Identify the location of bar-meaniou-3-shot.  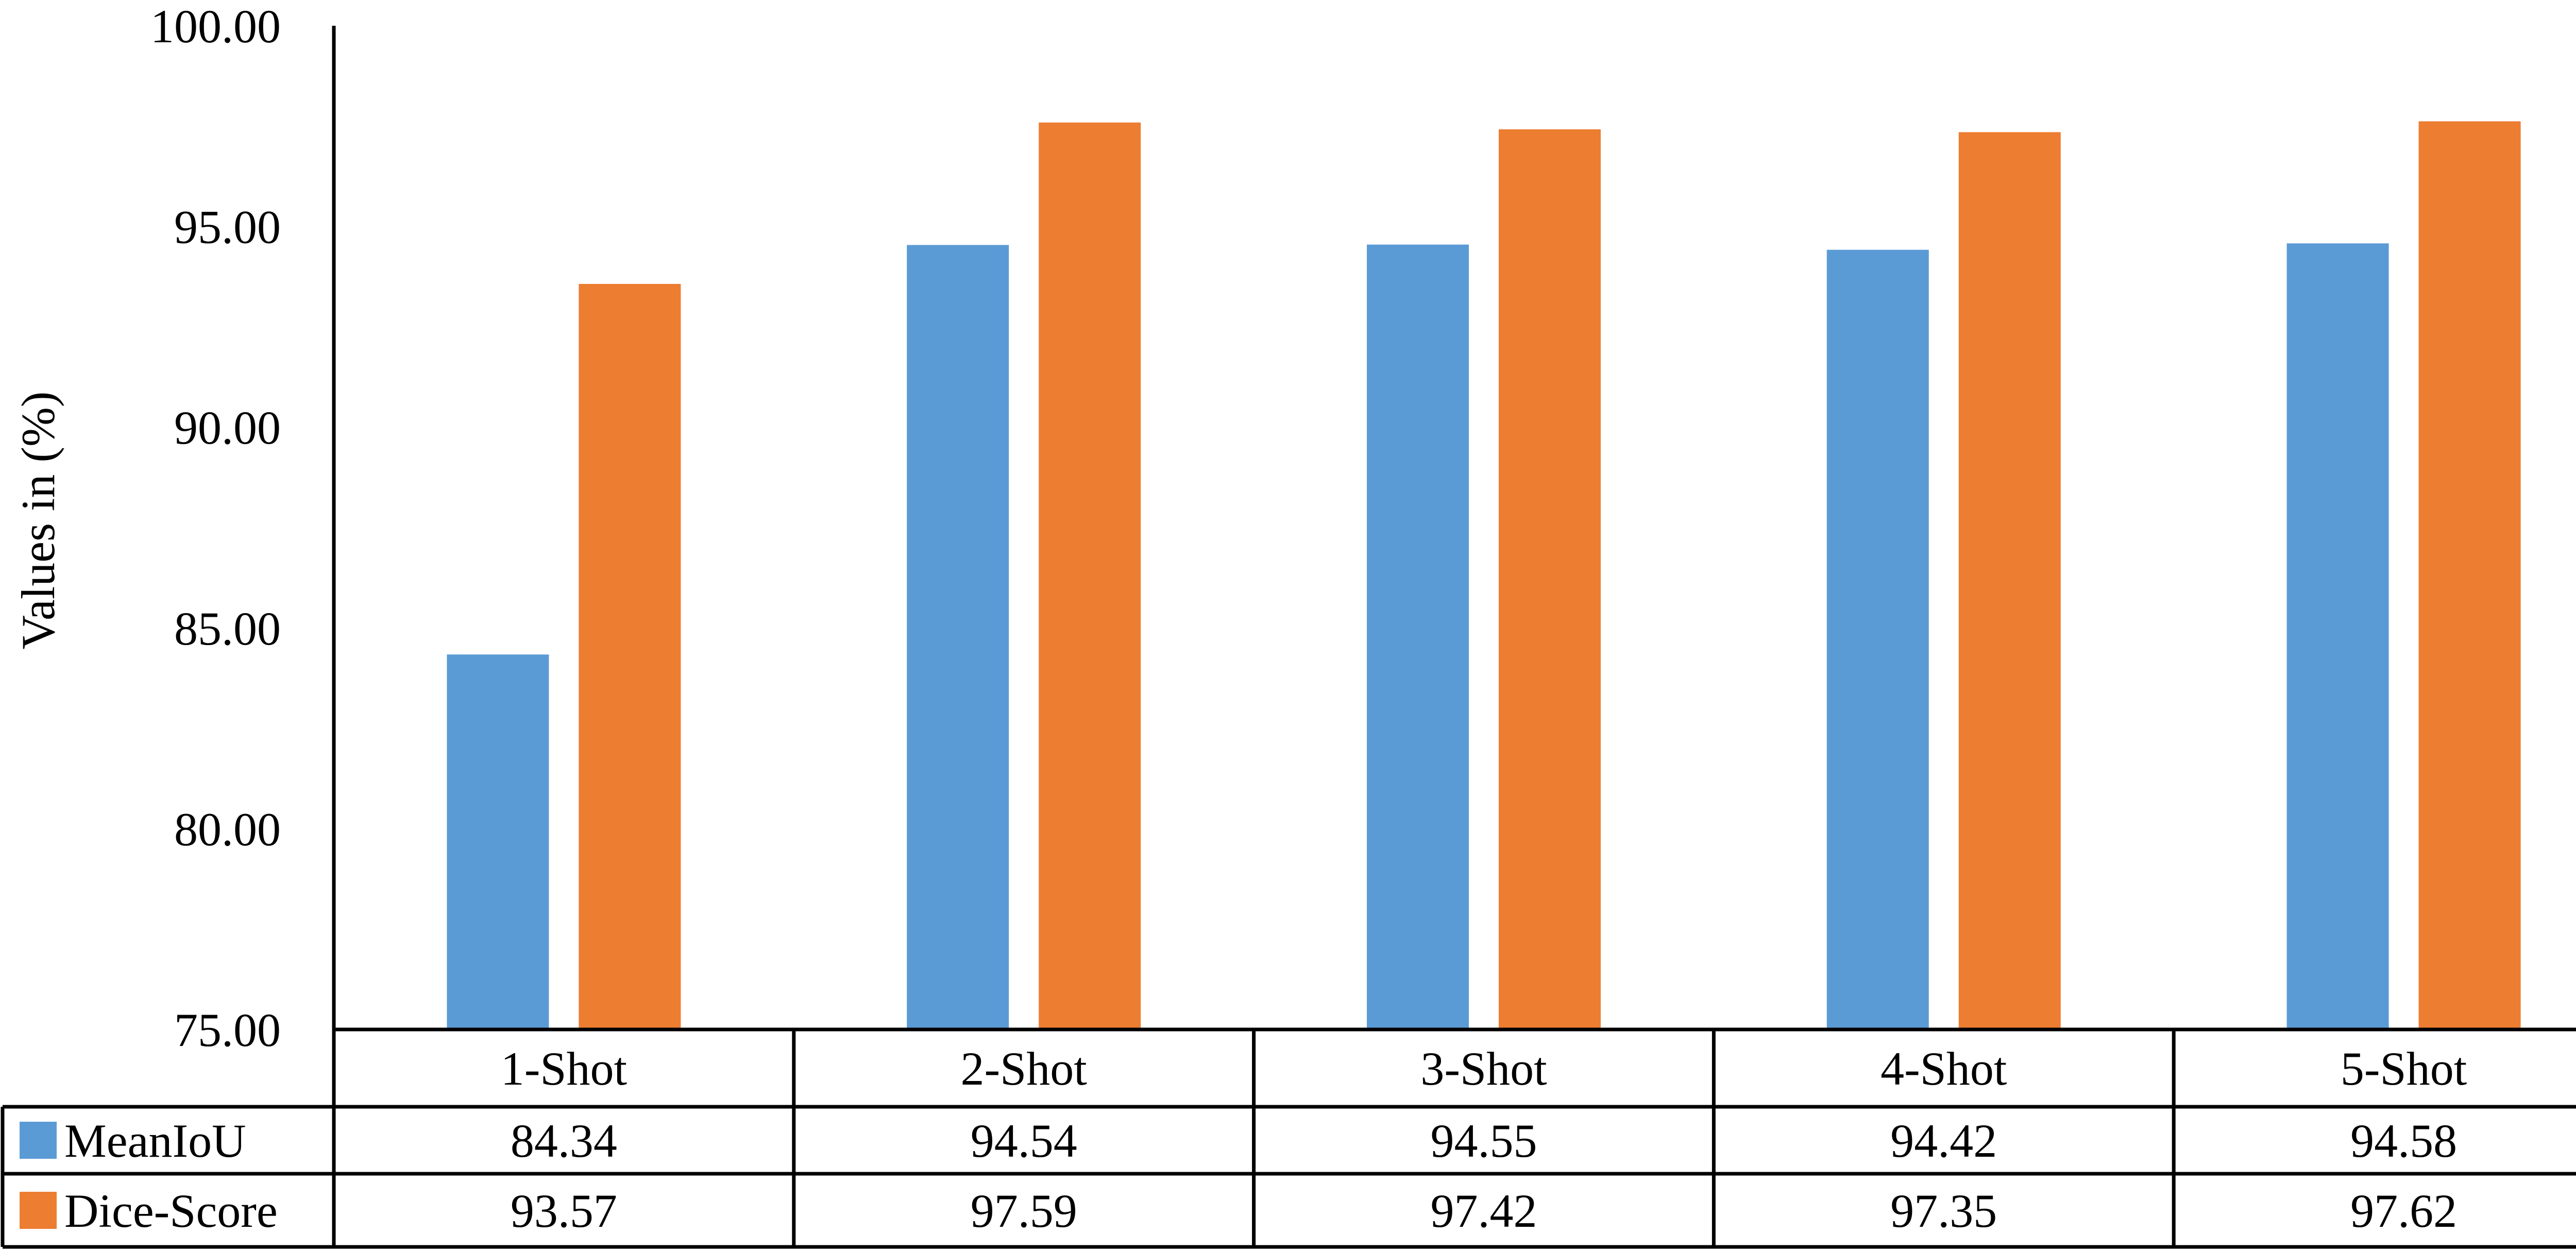
(1418, 636).